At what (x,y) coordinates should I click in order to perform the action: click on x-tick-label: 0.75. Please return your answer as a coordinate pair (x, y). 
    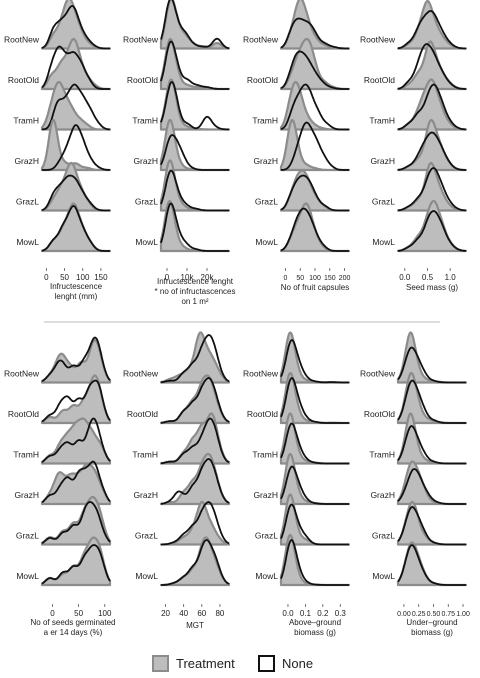
    Looking at the image, I should click on (448, 614).